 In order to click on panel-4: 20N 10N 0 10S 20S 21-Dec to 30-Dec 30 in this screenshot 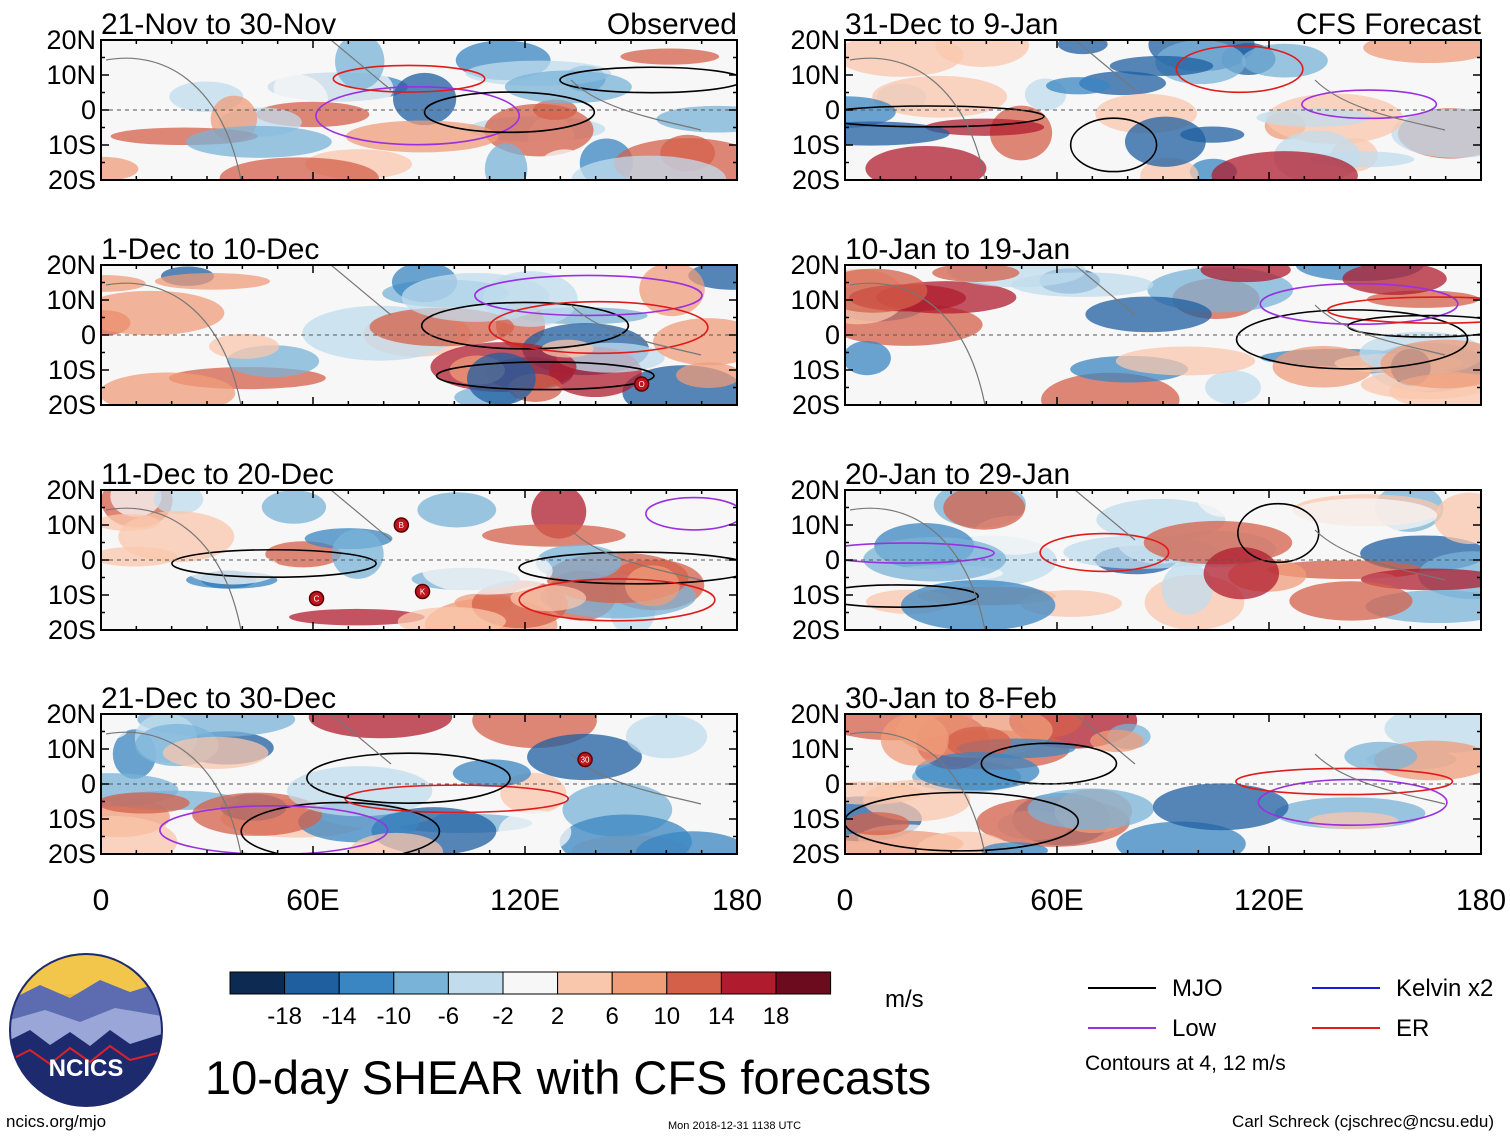, I will do `click(392, 775)`.